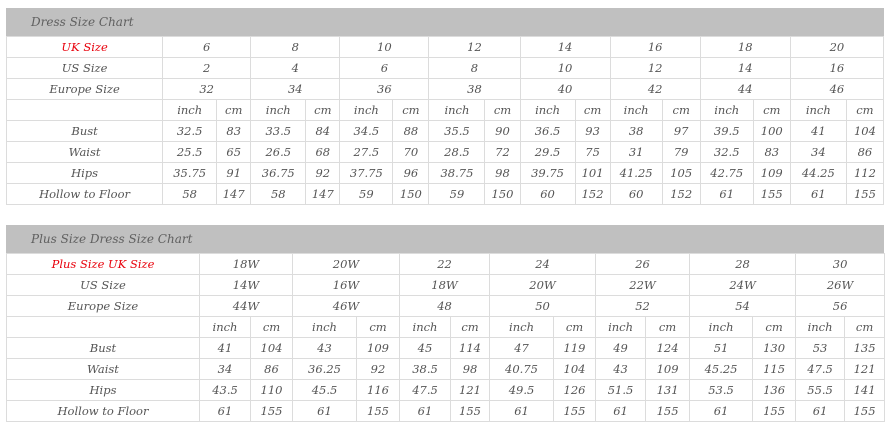 The height and width of the screenshot is (427, 891). I want to click on measurement-cell: 100, so click(771, 131).